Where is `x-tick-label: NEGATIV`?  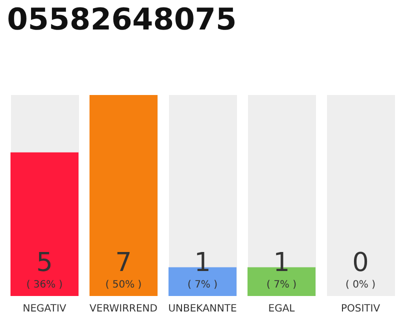
x-tick-label: NEGATIV is located at coordinates (44, 309).